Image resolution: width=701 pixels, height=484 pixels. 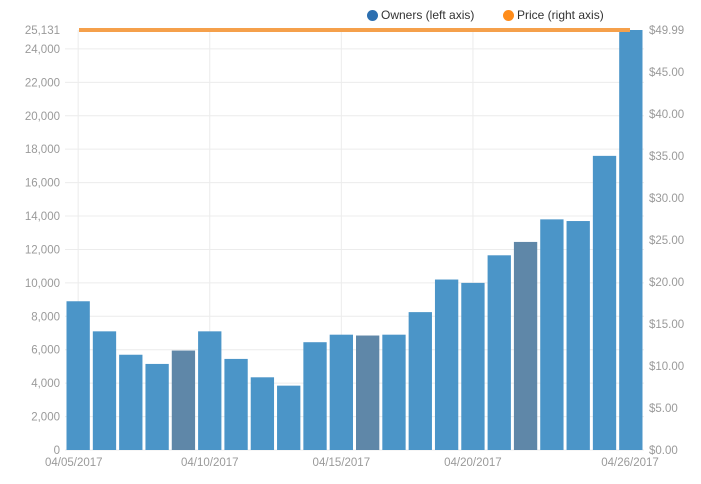 I want to click on right-tick-label-10-00: $10.00, so click(x=666, y=367).